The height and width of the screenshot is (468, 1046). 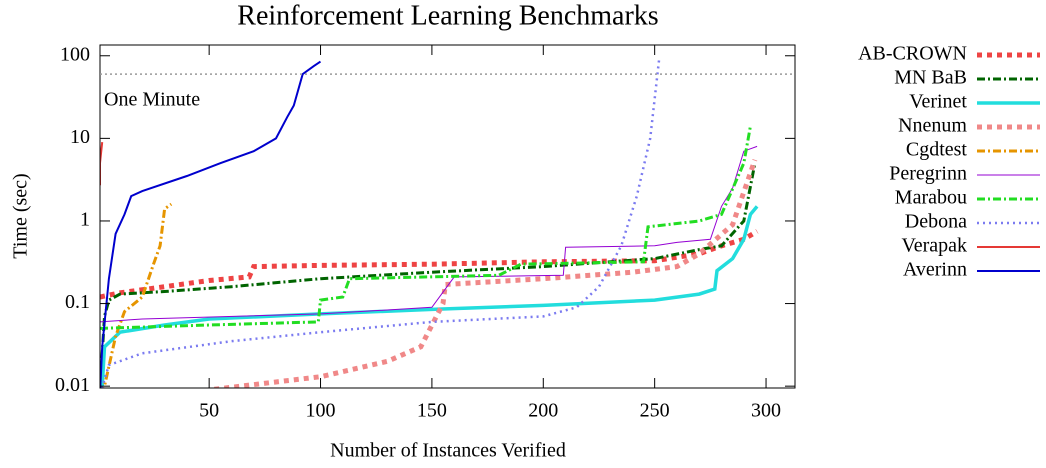 What do you see at coordinates (448, 451) in the screenshot?
I see `x-axis-label: Number of Instances Verified` at bounding box center [448, 451].